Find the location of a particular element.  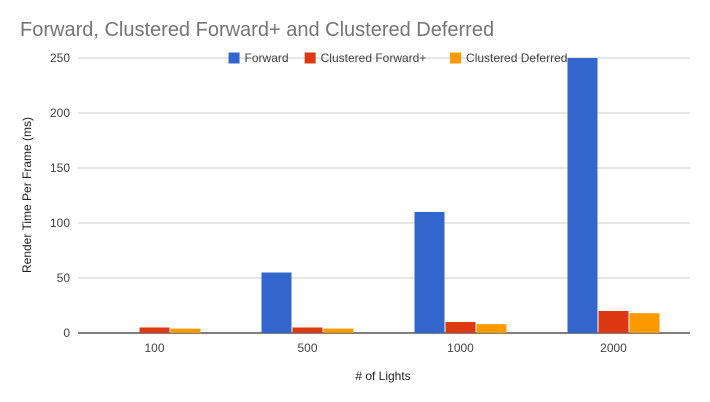

legend-swatch-clustered-deferred is located at coordinates (456, 58).